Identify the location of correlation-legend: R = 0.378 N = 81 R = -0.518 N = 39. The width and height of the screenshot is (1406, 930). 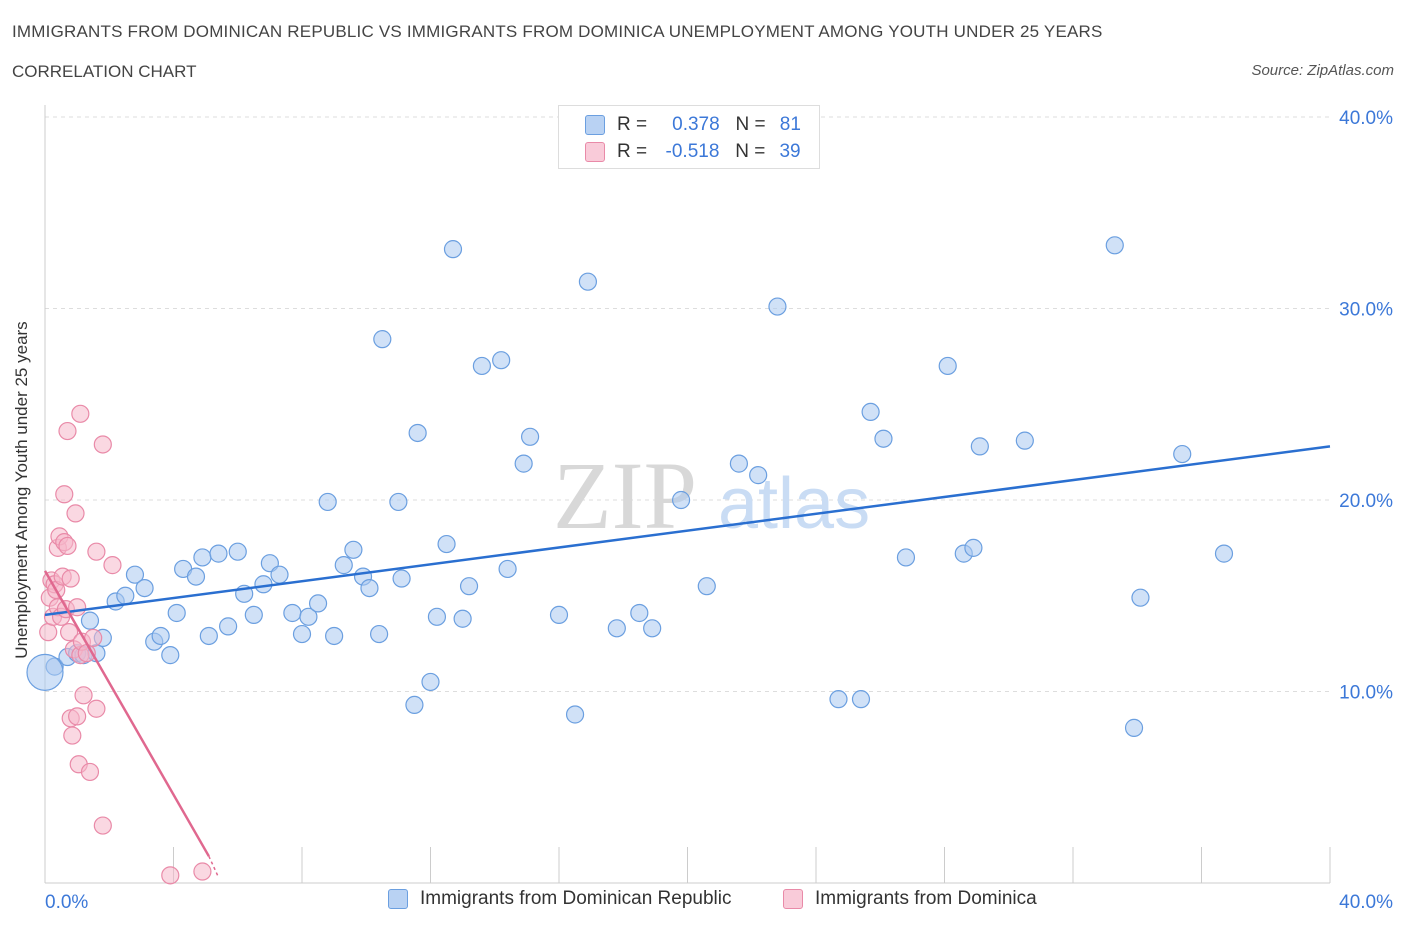
(689, 137).